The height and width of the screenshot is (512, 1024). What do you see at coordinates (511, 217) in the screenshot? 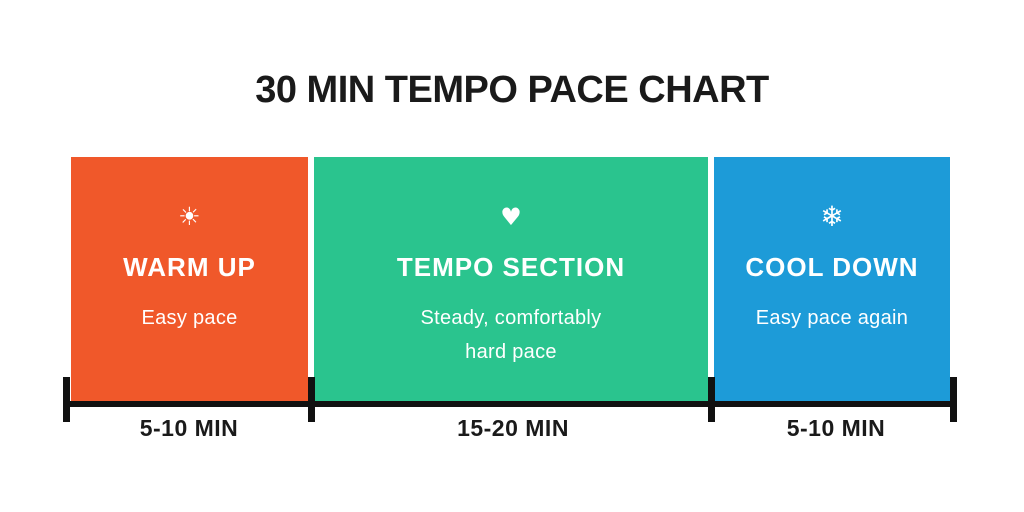
I see `heart-icon: ♥` at bounding box center [511, 217].